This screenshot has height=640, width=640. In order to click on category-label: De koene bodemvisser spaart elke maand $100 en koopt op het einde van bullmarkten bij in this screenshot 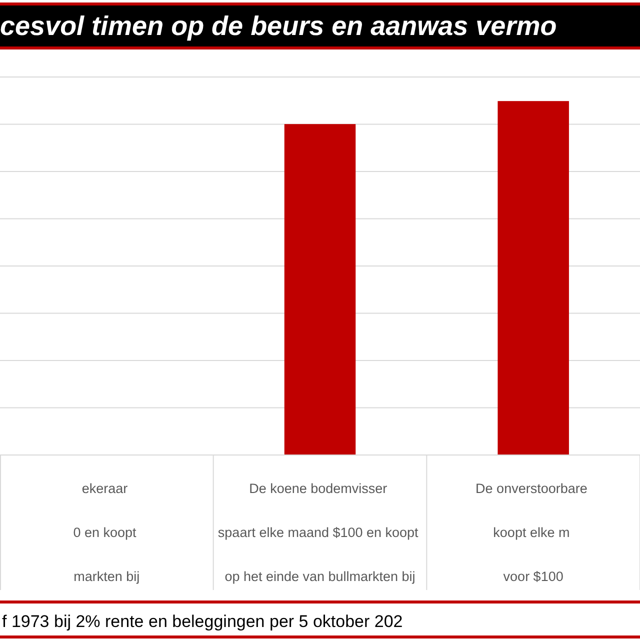, I will do `click(318, 532)`.